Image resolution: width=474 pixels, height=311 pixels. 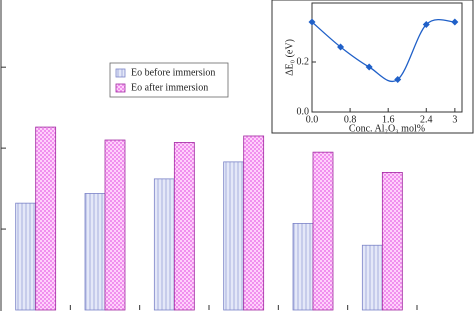 I want to click on x-tick-label: 0.0, so click(x=312, y=119).